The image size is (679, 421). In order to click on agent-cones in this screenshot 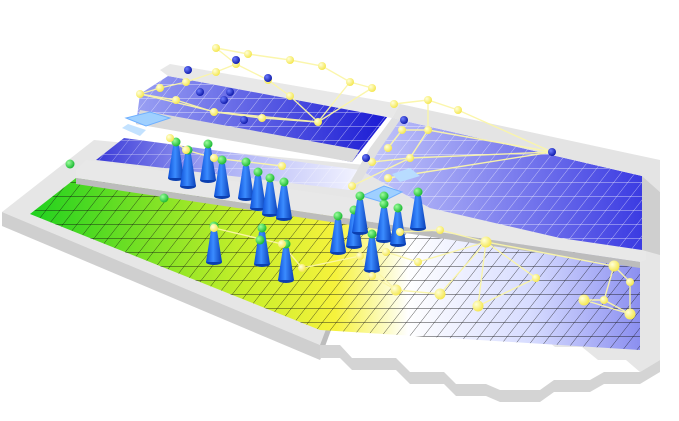, I will do `click(297, 210)`.